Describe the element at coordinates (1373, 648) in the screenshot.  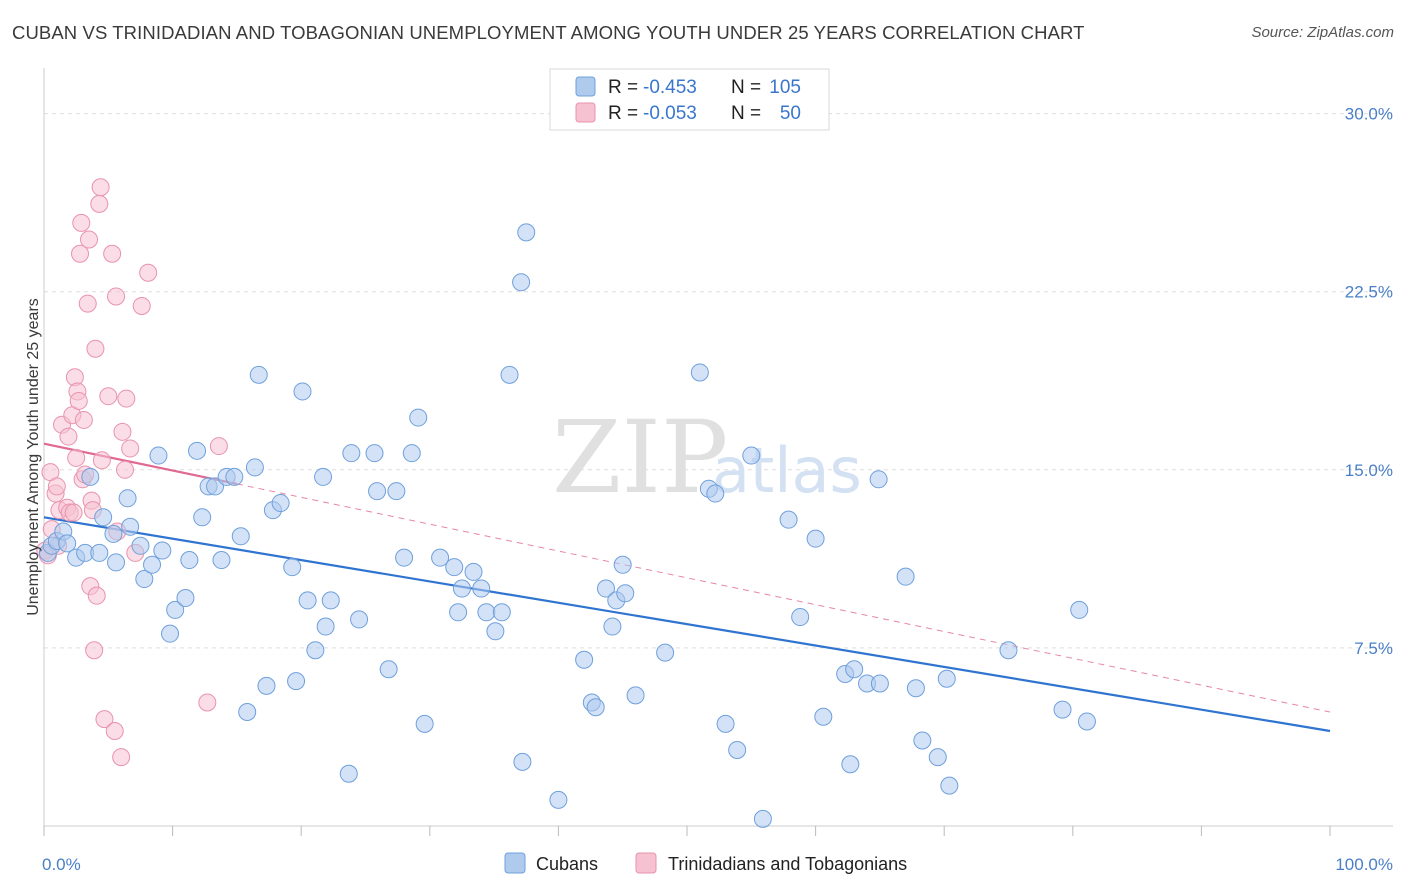
I see `y-tick-label-0: 7.5%` at that location.